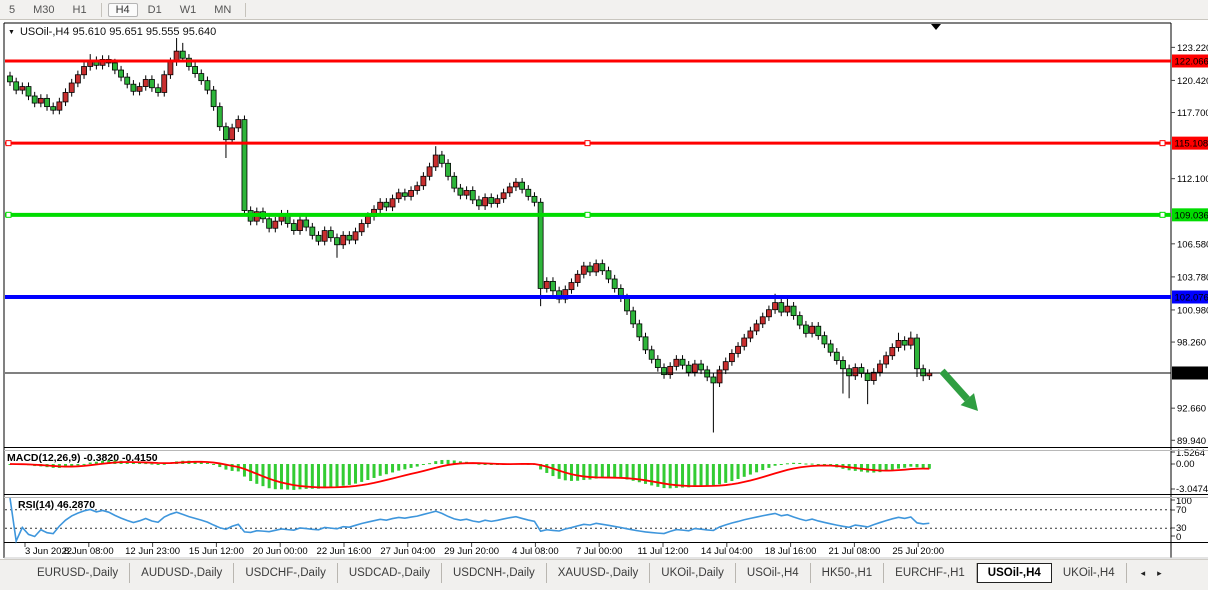  I want to click on price-line-label-text: 122.066, so click(1191, 61).